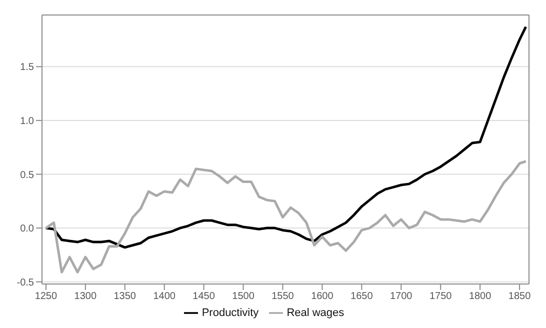 The height and width of the screenshot is (328, 546). Describe the element at coordinates (480, 296) in the screenshot. I see `x-tick-label: 1800` at that location.